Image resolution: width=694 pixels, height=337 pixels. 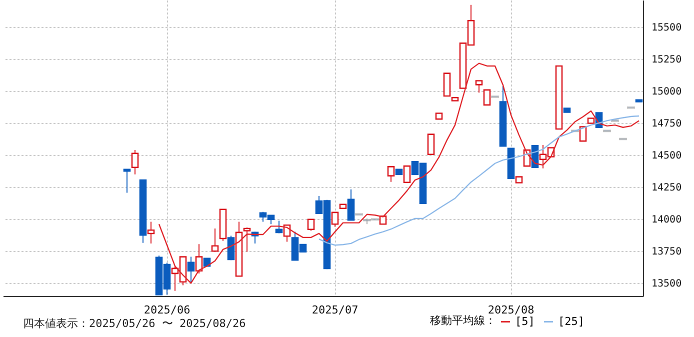 What do you see at coordinates (463, 320) in the screenshot?
I see `legend-title: 移動平均線：` at bounding box center [463, 320].